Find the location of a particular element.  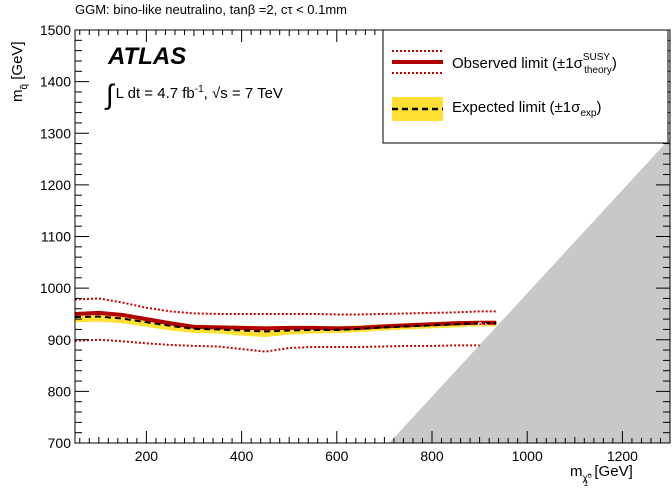

x-axis-label: mχ̃⁰1 [GeV] is located at coordinates (601, 475).